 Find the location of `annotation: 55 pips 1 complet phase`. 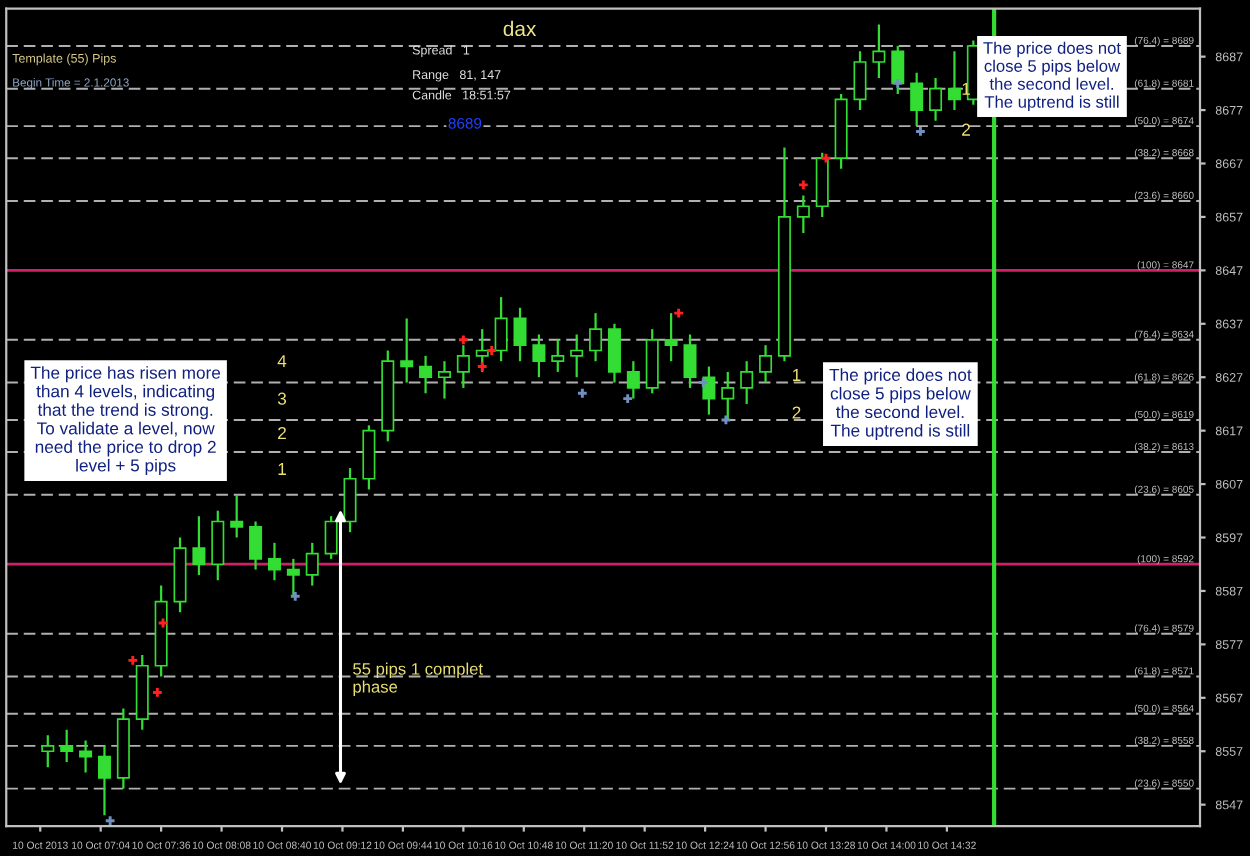

annotation: 55 pips 1 complet phase is located at coordinates (418, 679).